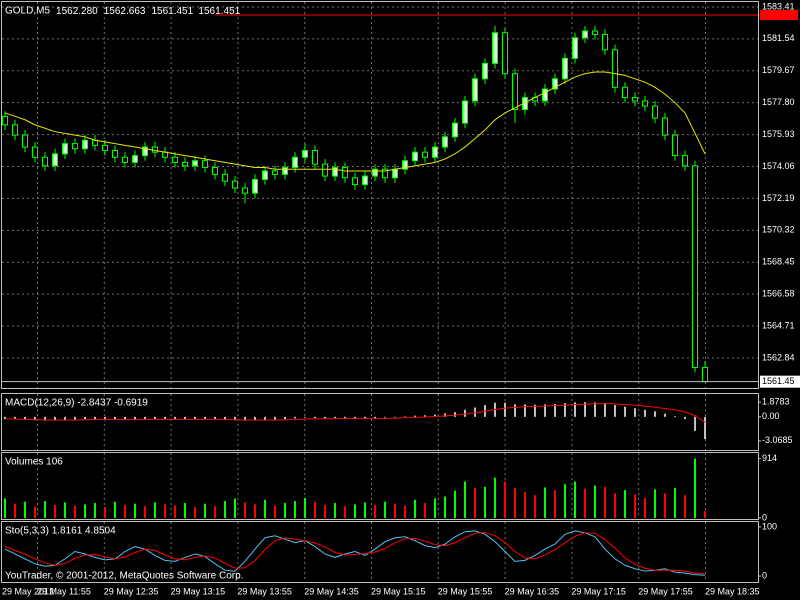  What do you see at coordinates (778, 166) in the screenshot?
I see `y-tick-label: 1574.06` at bounding box center [778, 166].